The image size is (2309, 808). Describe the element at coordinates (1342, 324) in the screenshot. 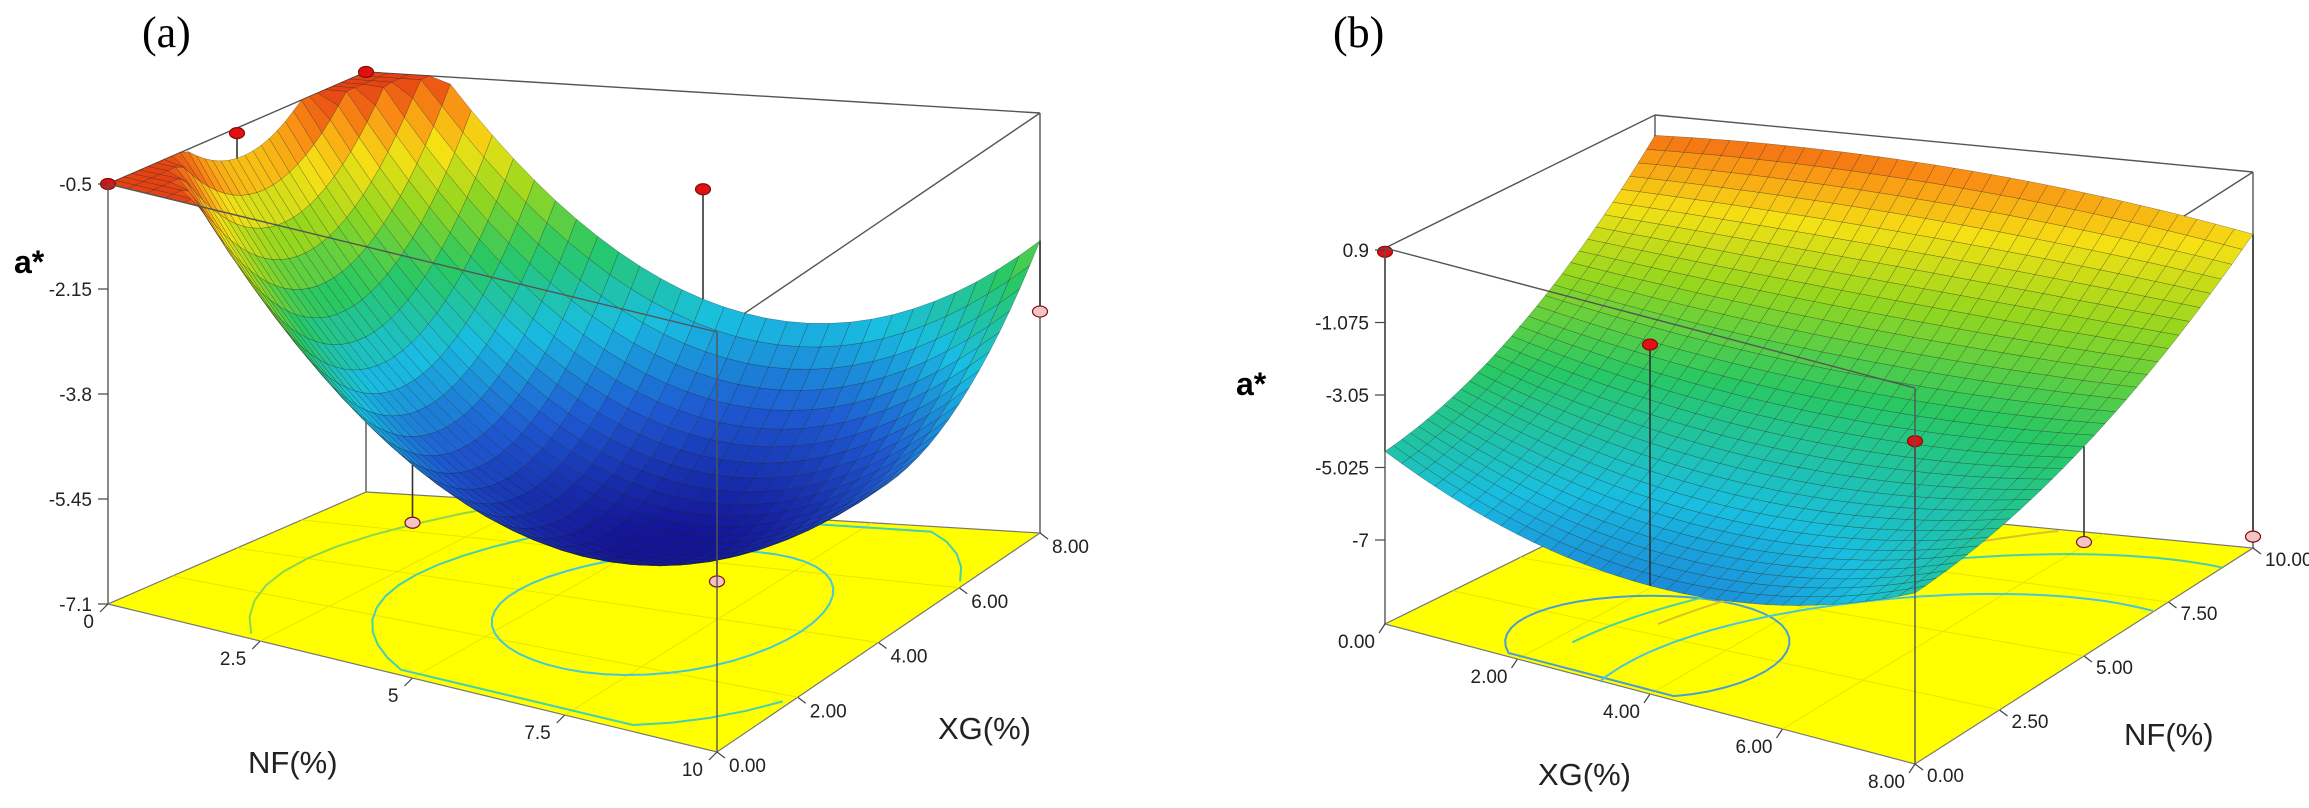

I see `b-z-axis-tick-label: -1.075` at that location.